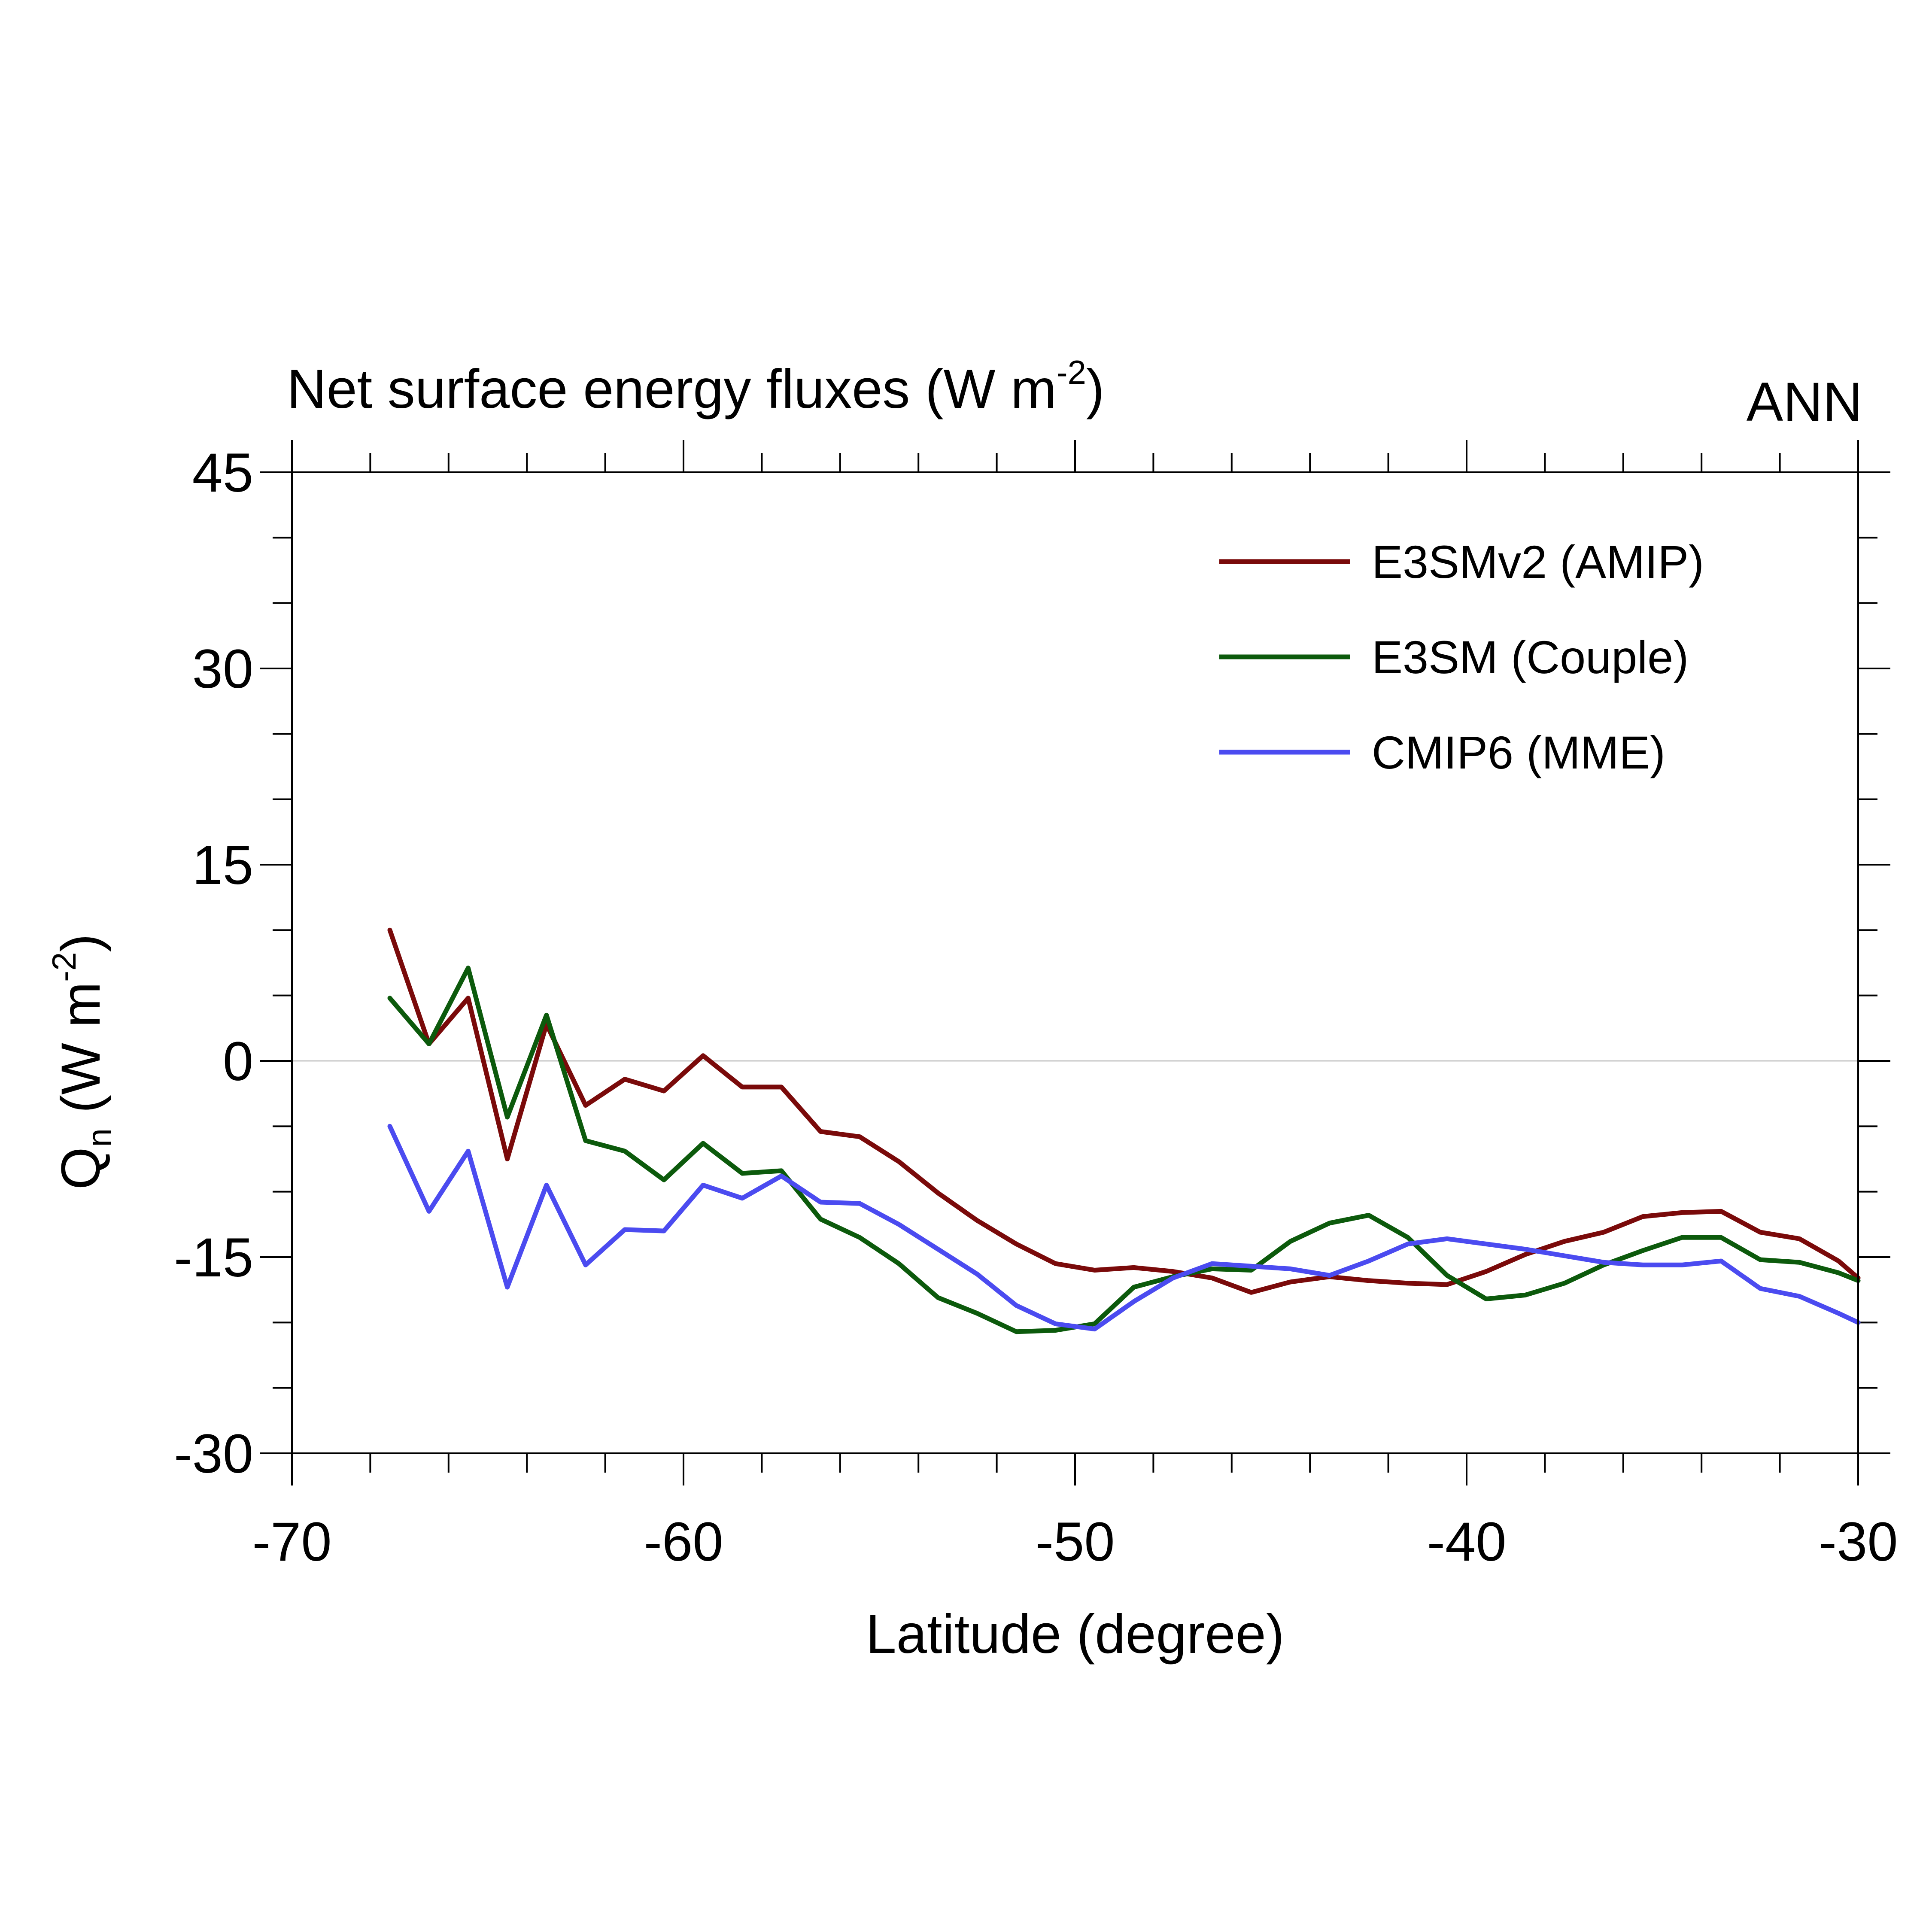 The width and height of the screenshot is (1932, 1932). I want to click on y-tick-label: -15, so click(213, 1257).